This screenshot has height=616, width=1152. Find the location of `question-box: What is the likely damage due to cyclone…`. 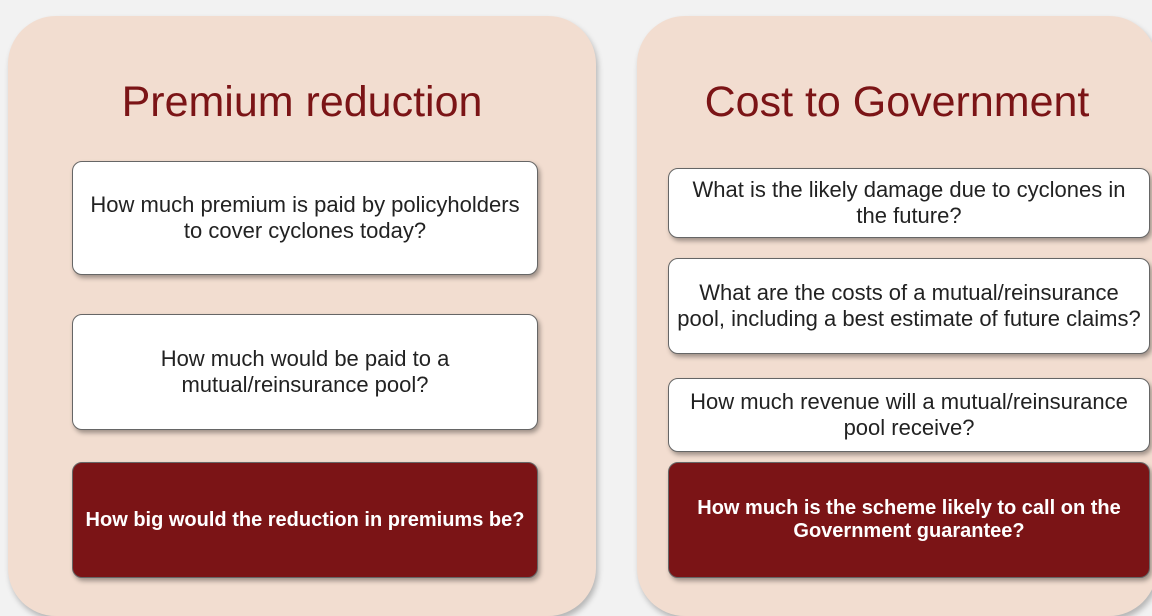

question-box: What is the likely damage due to cyclone… is located at coordinates (909, 203).